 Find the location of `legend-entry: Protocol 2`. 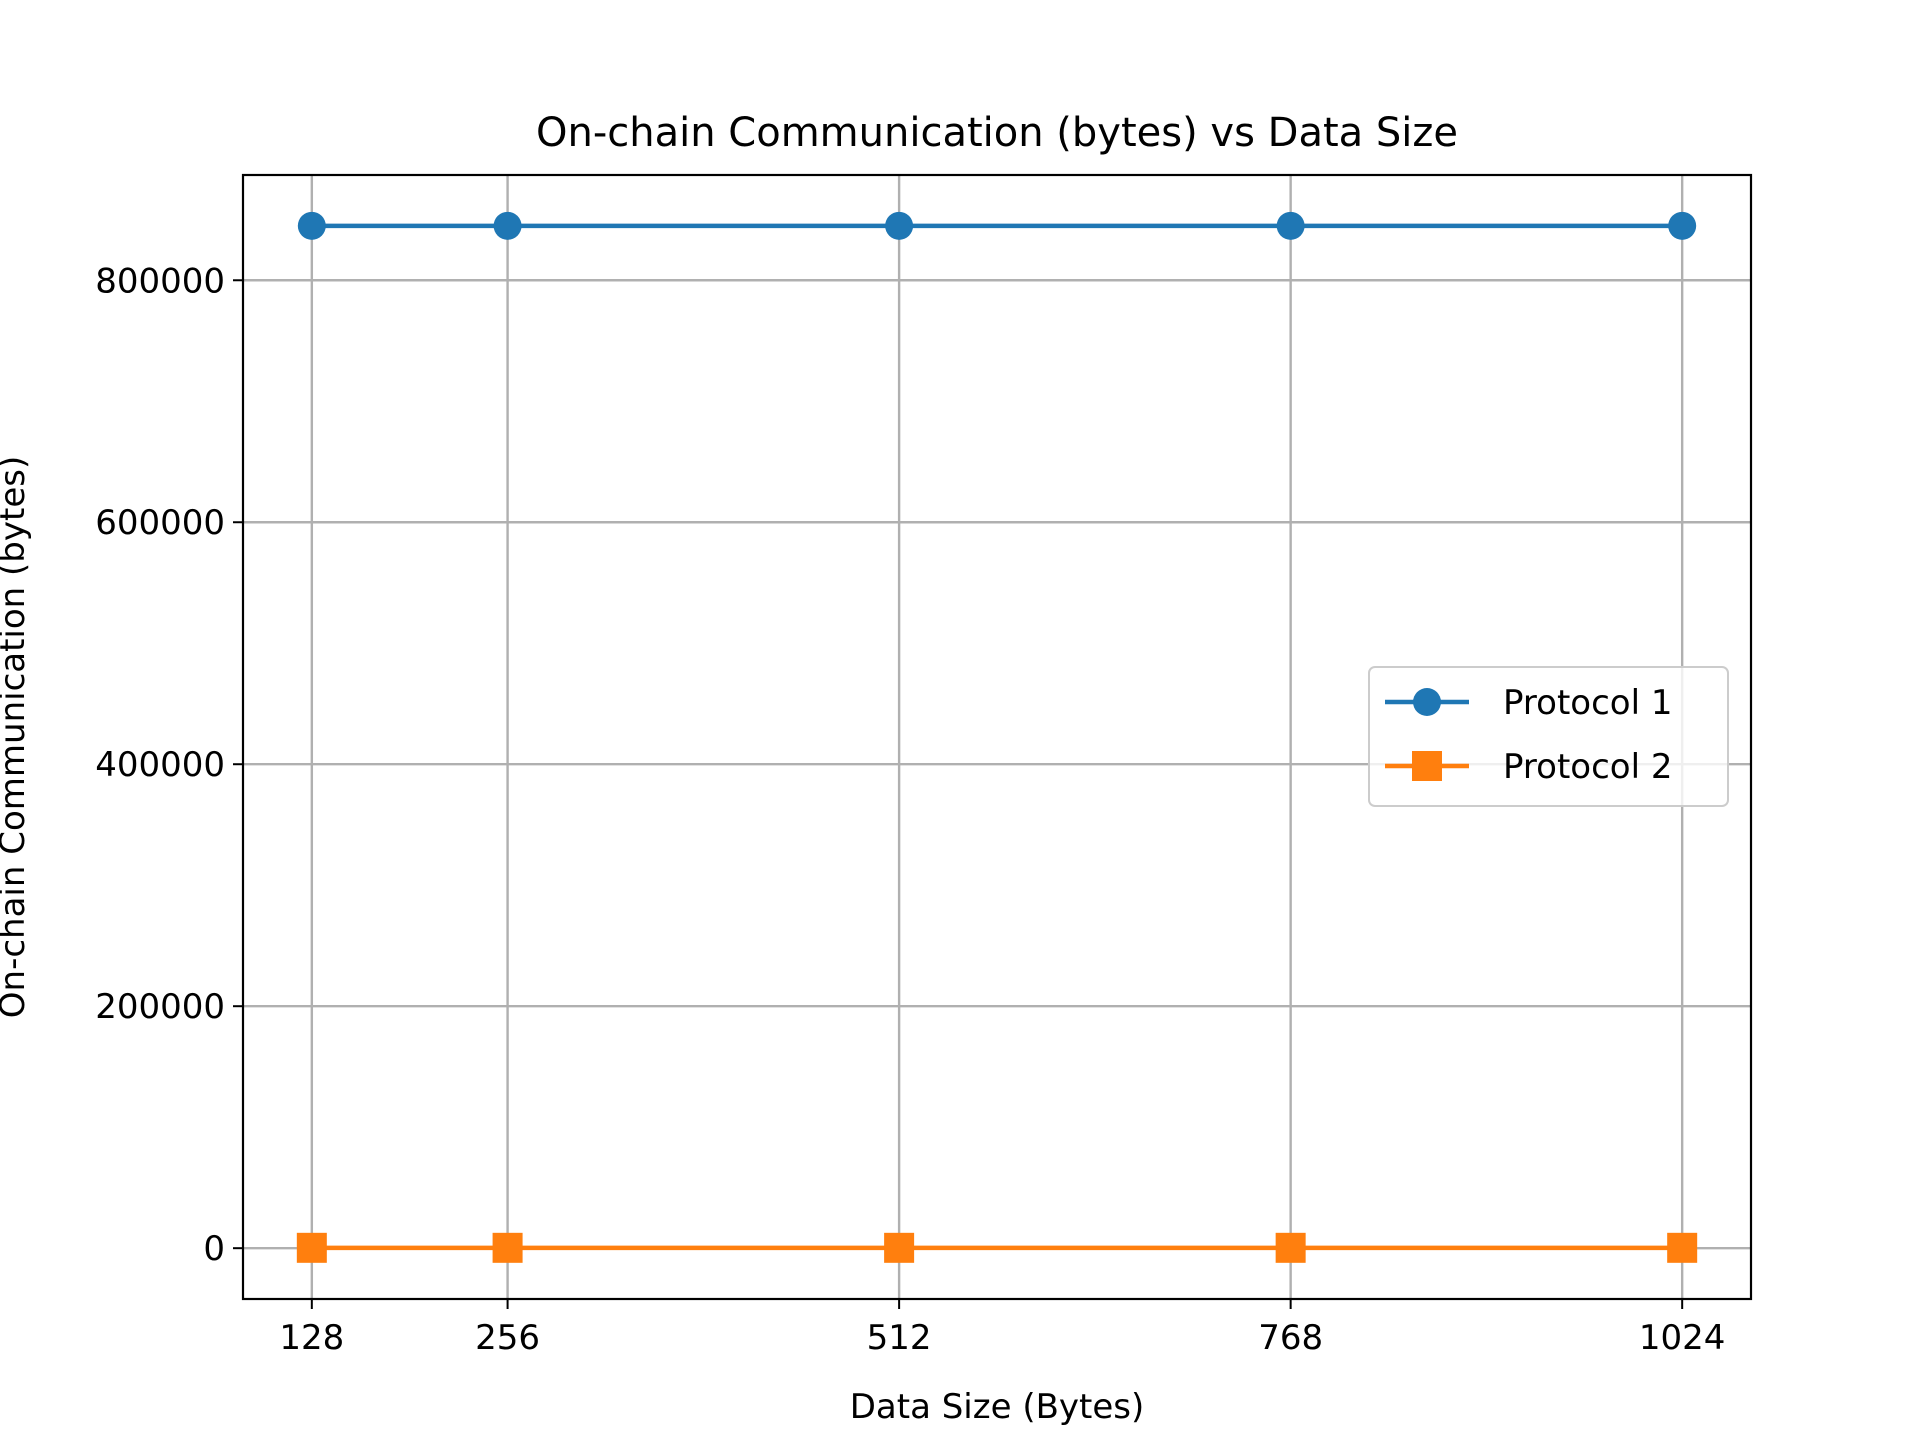

legend-entry: Protocol 2 is located at coordinates (1528, 767).